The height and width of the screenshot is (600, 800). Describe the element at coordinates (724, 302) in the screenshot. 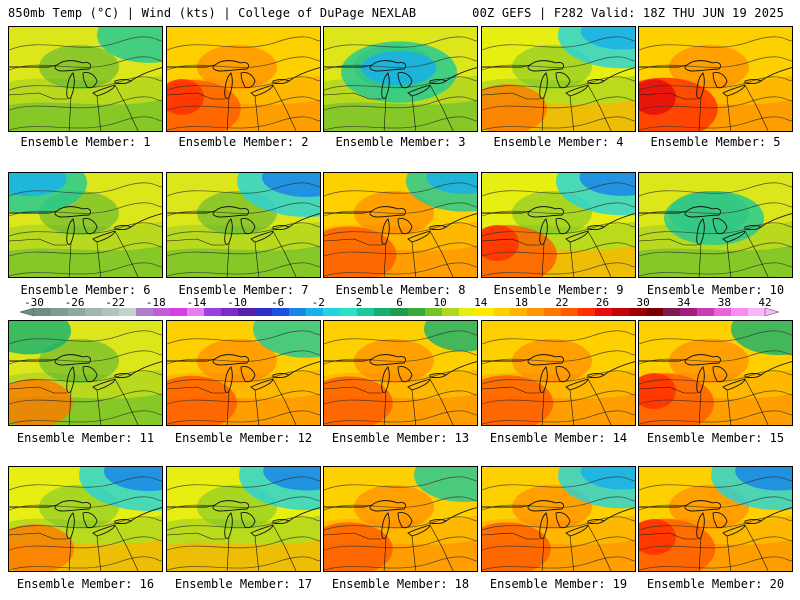

I see `colorbar-tick-label: 38` at that location.